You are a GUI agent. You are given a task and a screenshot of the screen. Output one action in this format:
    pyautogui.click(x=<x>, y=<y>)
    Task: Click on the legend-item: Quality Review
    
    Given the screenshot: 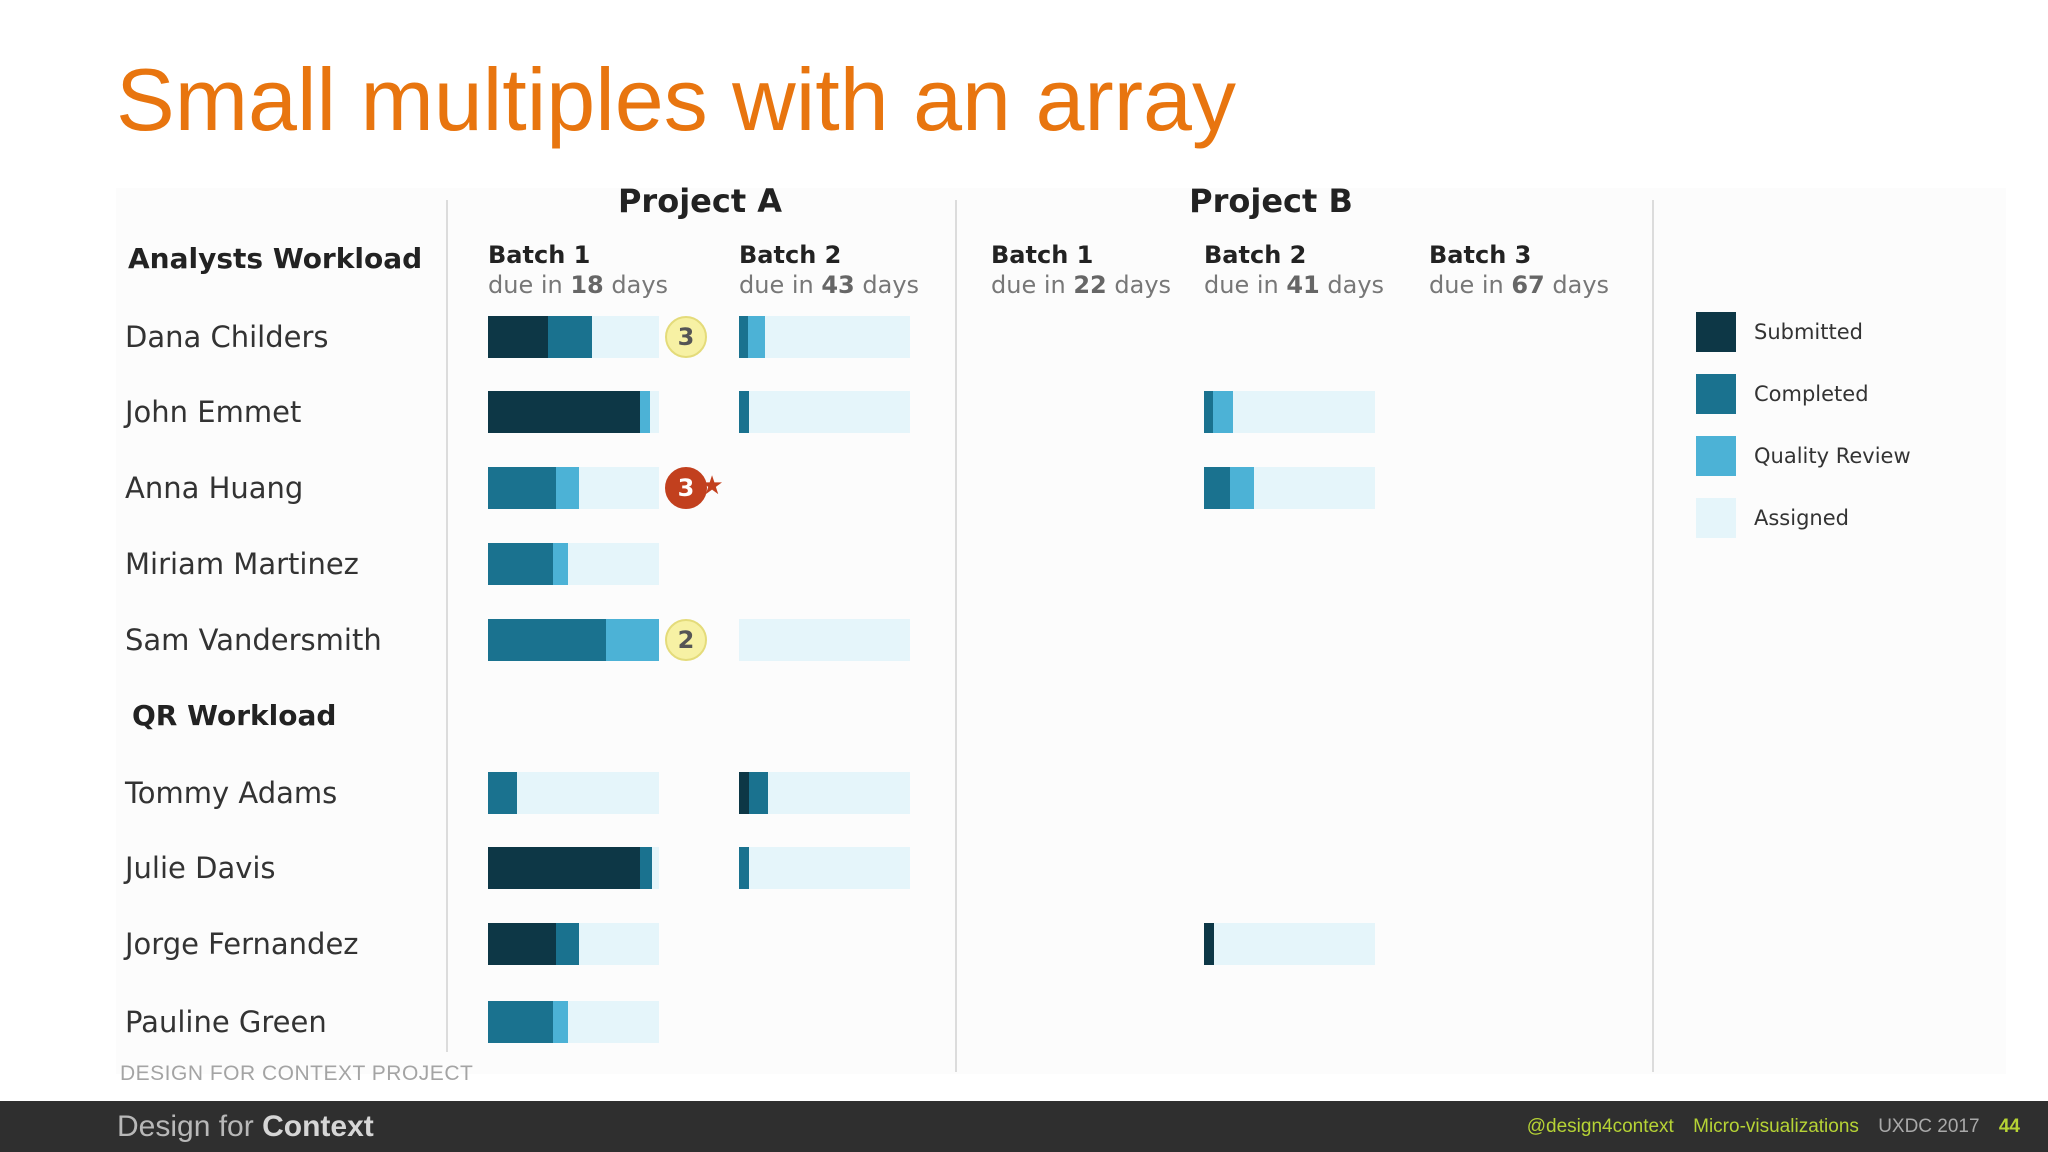 What is the action you would take?
    pyautogui.click(x=1803, y=456)
    